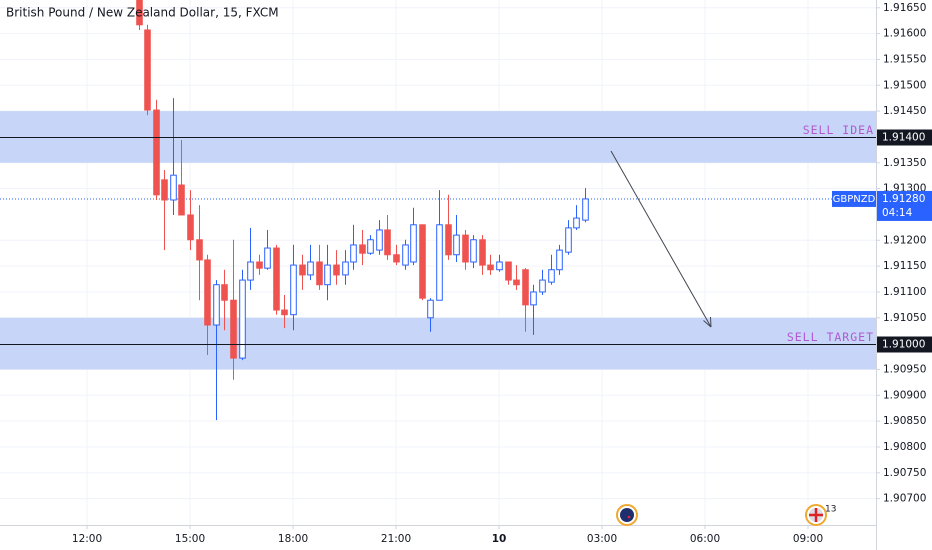  Describe the element at coordinates (904, 163) in the screenshot. I see `y-tick-label: 1.91350` at that location.